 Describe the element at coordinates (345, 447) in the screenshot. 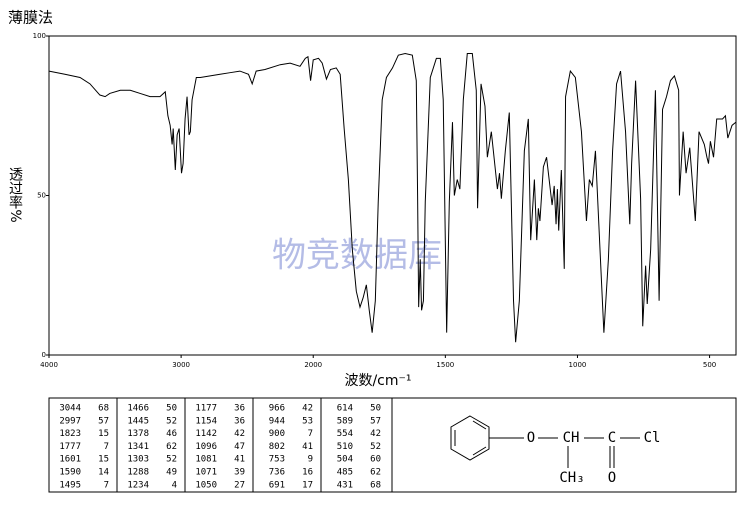

I see `peak-wavenumber: 510` at that location.